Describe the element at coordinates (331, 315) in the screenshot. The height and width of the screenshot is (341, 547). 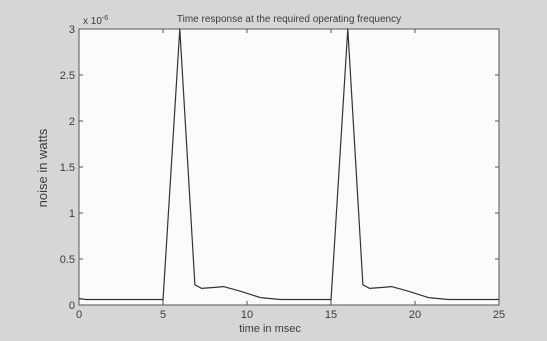
I see `x-tick-label: 15` at that location.